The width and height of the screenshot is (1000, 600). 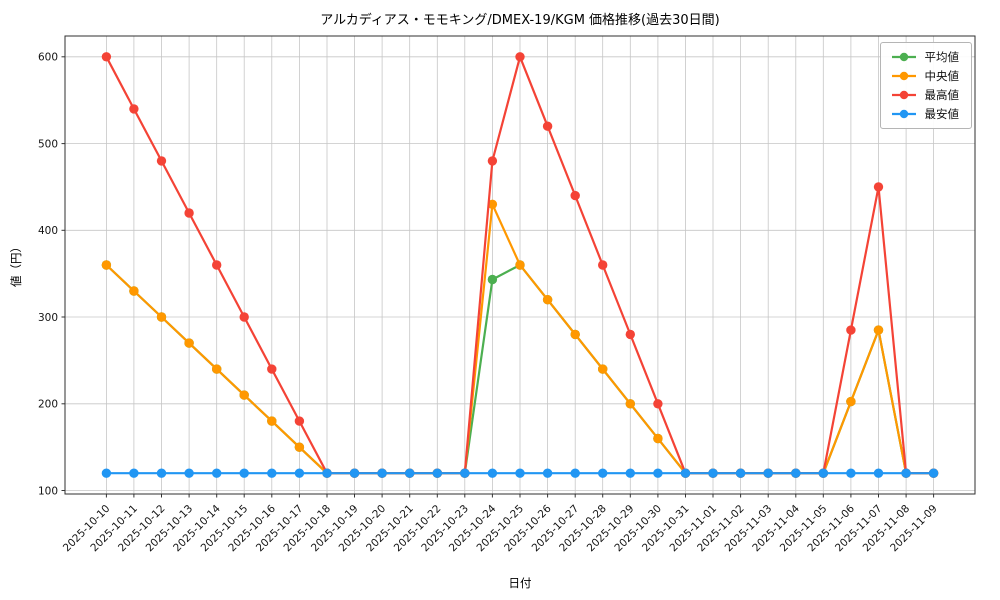 I want to click on y-tick-label: 400, so click(x=48, y=231).